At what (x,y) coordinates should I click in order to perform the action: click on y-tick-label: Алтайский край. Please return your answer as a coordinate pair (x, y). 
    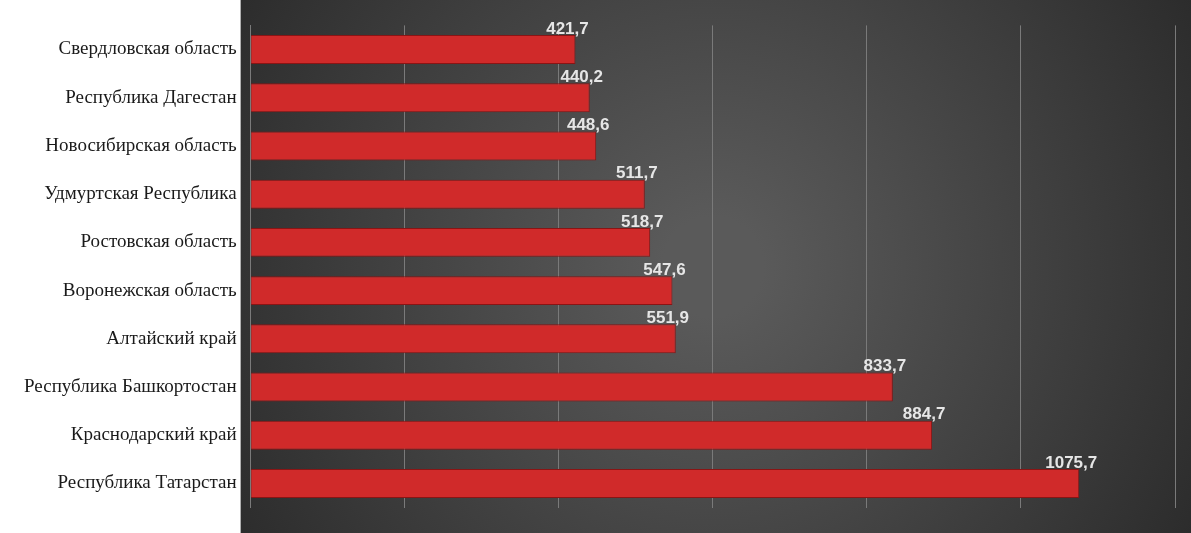
    Looking at the image, I should click on (171, 337).